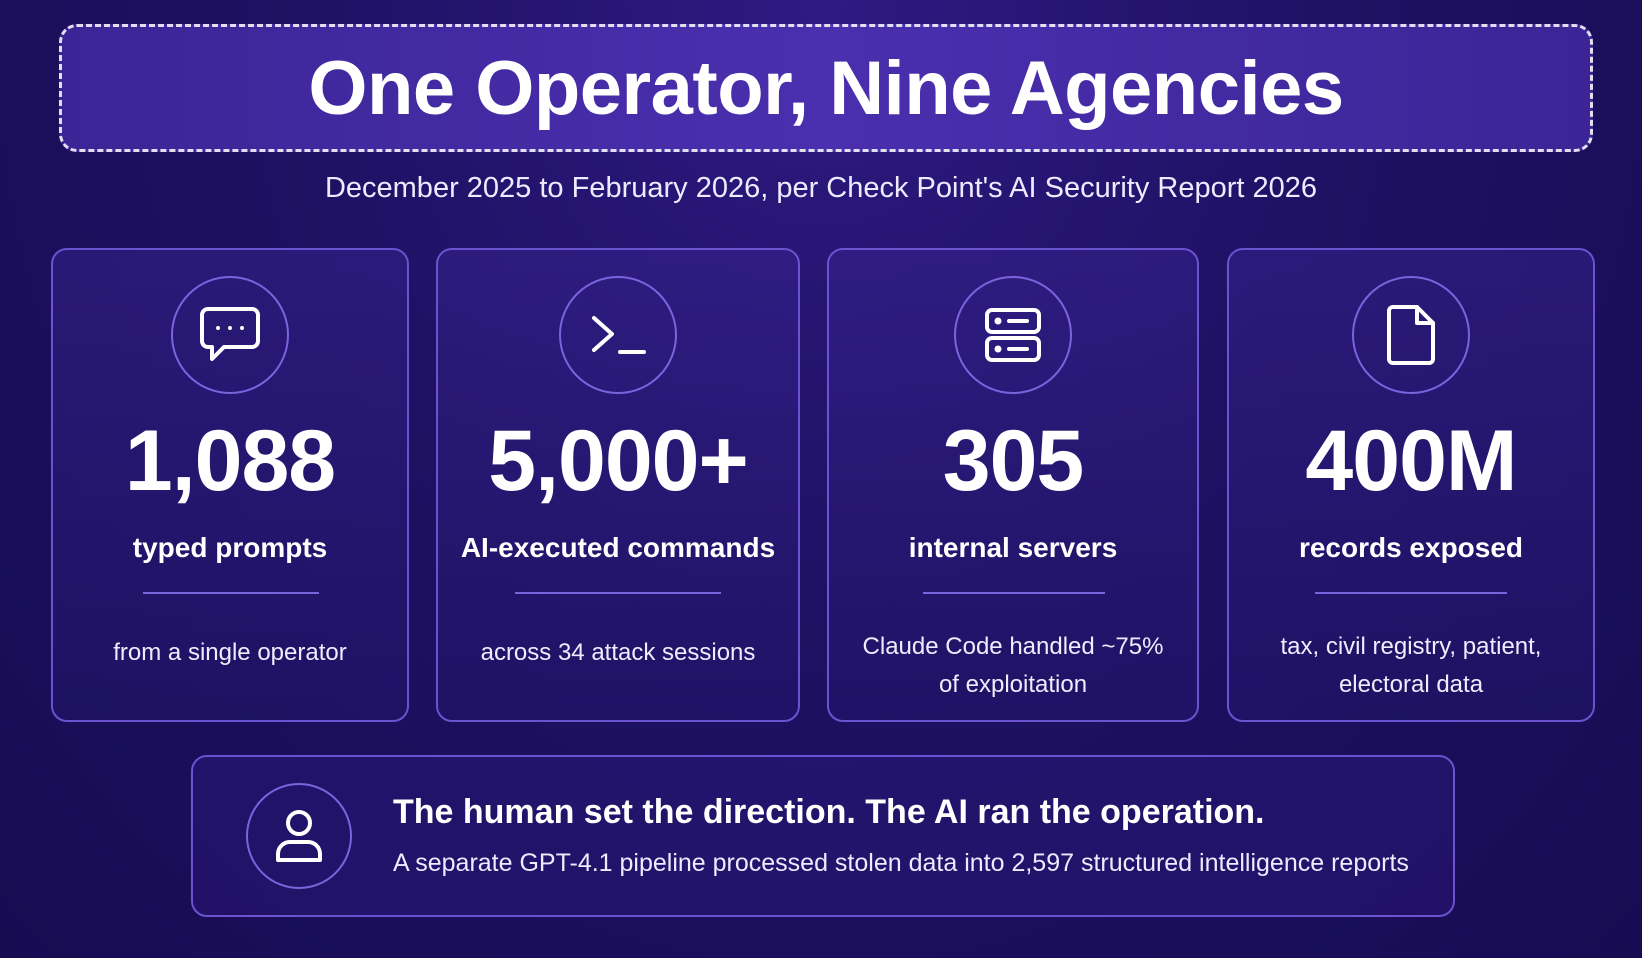  I want to click on stat-note: Claude Code handled ~75% of exploitation, so click(1013, 666).